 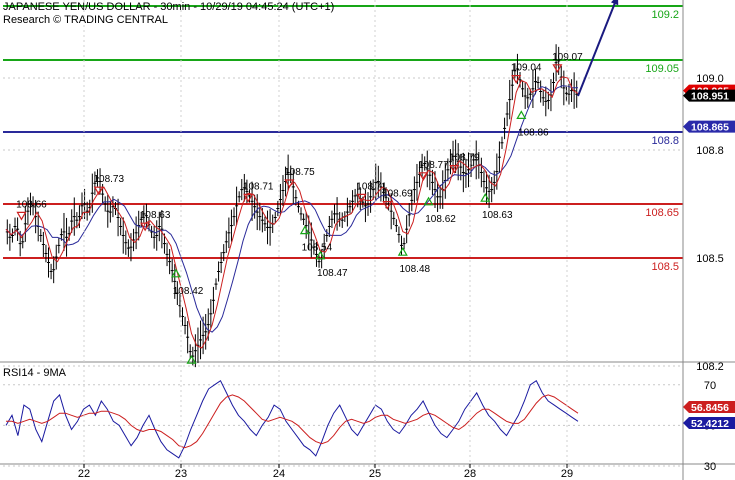 I want to click on level-label: 108.5, so click(x=665, y=267).